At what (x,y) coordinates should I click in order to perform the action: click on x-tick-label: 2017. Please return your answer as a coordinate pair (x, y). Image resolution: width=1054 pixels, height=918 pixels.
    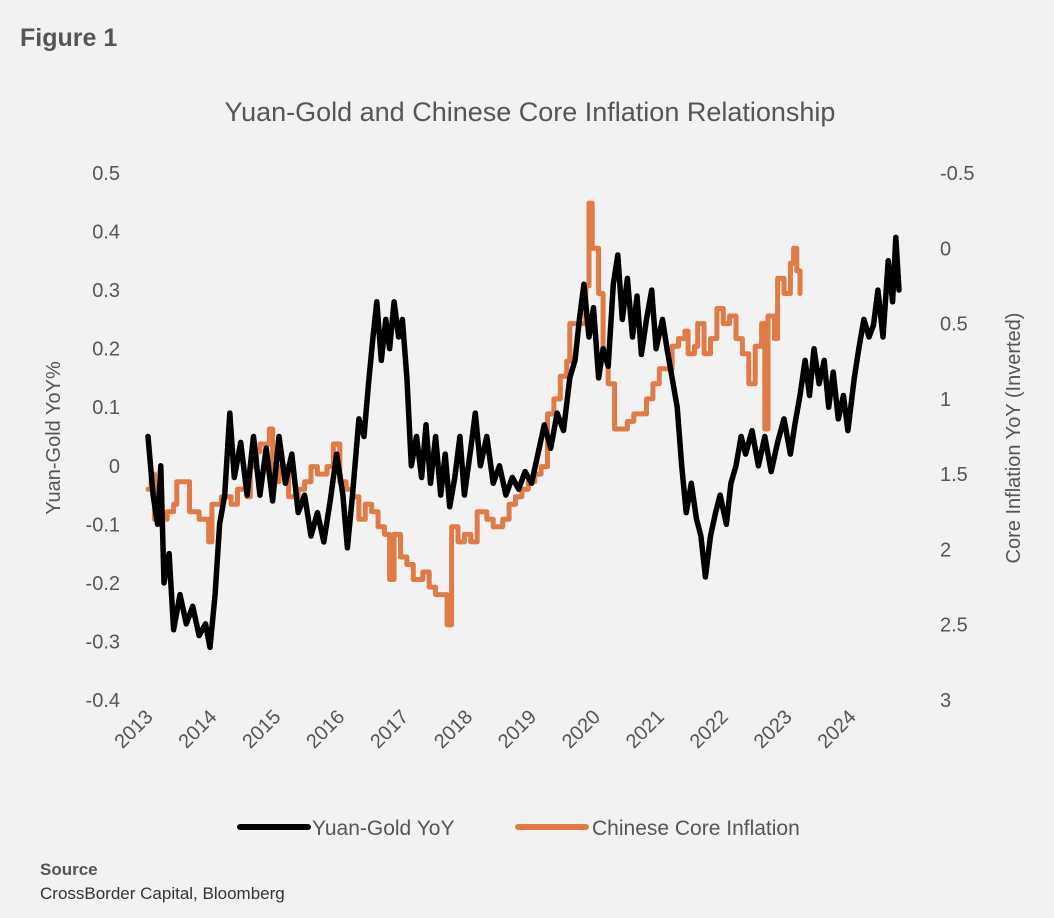
    Looking at the image, I should click on (389, 729).